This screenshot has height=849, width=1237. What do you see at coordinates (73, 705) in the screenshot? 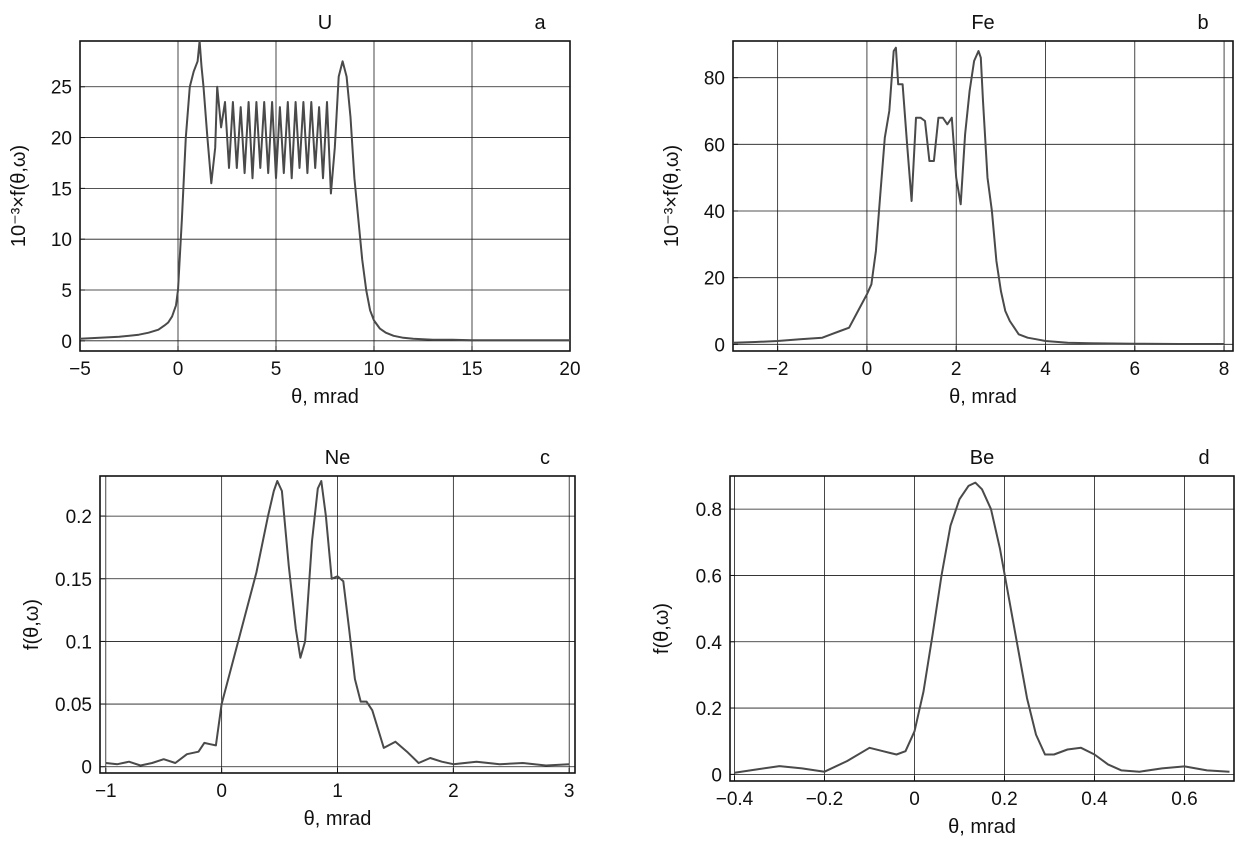
I see `panel-c-ytick-label: 0.05` at bounding box center [73, 705].